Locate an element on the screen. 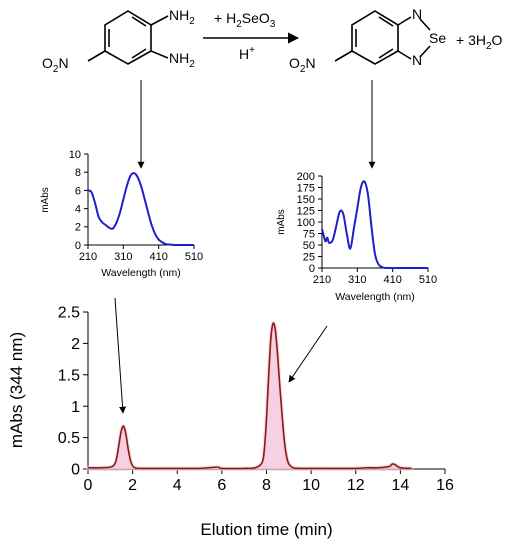 The image size is (517, 550). reactant-amine-bottom-label: NH2 is located at coordinates (182, 60).